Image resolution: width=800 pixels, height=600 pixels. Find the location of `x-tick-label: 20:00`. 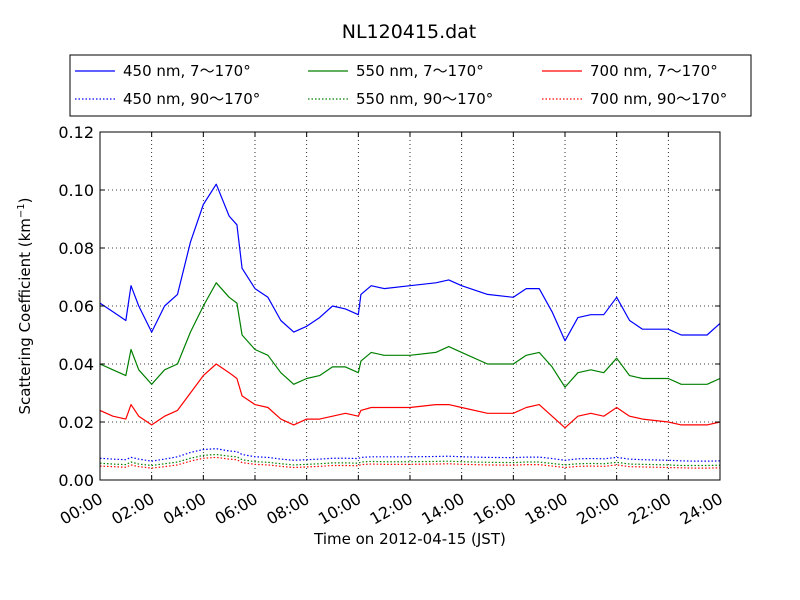

x-tick-label: 20:00 is located at coordinates (597, 509).